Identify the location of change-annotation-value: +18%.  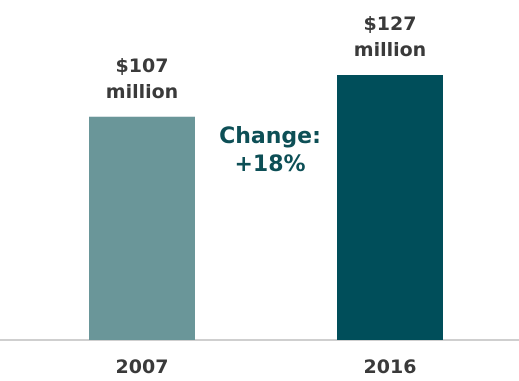
(269, 164).